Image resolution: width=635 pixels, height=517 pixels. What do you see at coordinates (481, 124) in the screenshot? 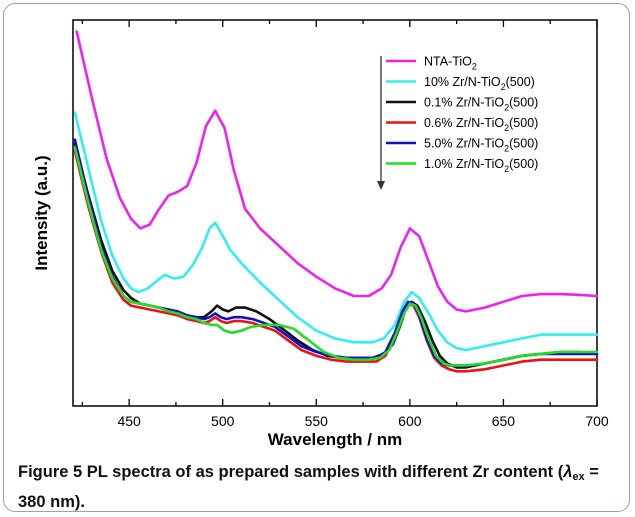
I see `legend-label: 0.6% Zr/N-TiO2(500)` at bounding box center [481, 124].